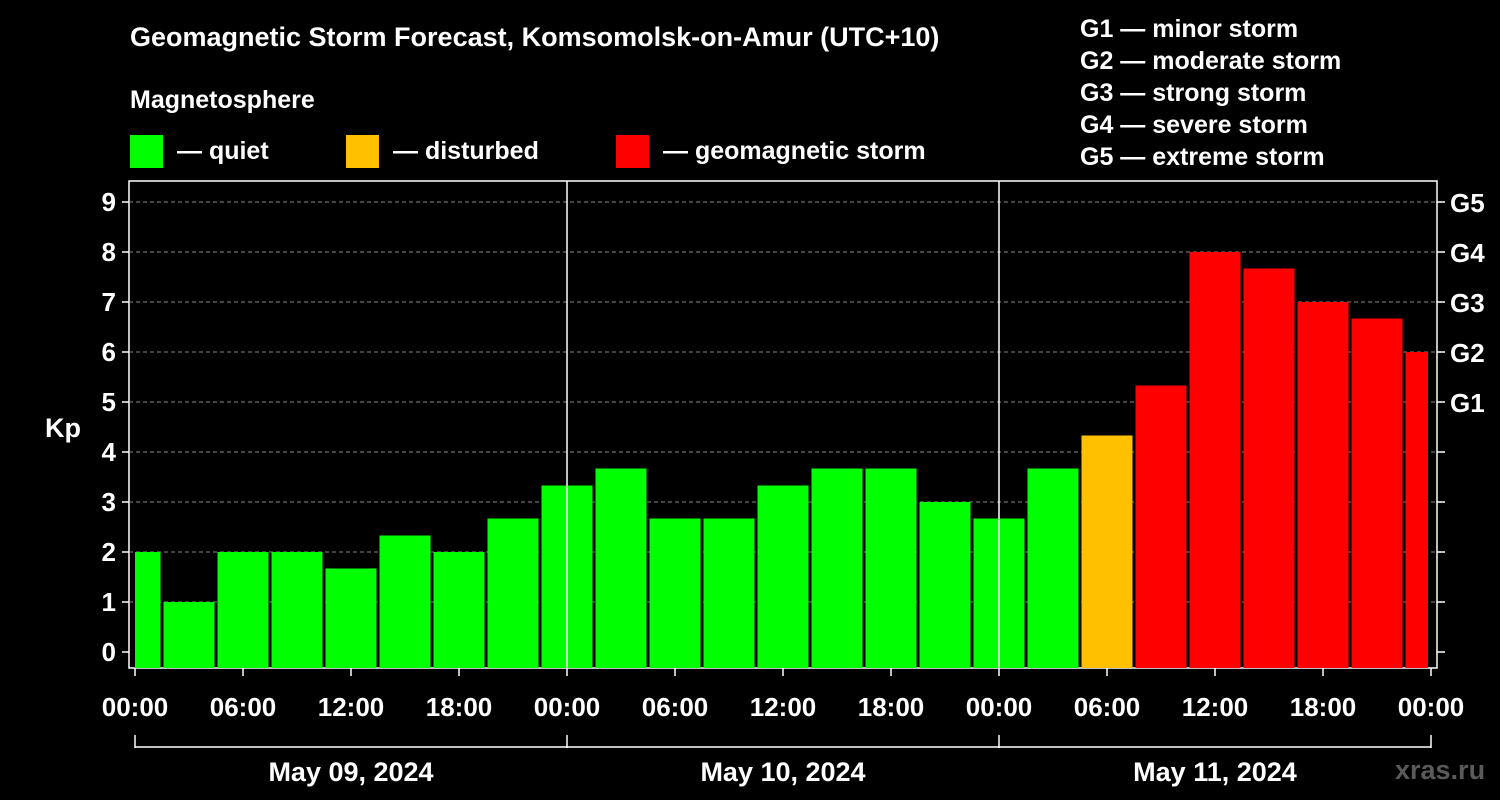 The width and height of the screenshot is (1500, 800). What do you see at coordinates (1467, 353) in the screenshot?
I see `right-axis-label-g2: G2` at bounding box center [1467, 353].